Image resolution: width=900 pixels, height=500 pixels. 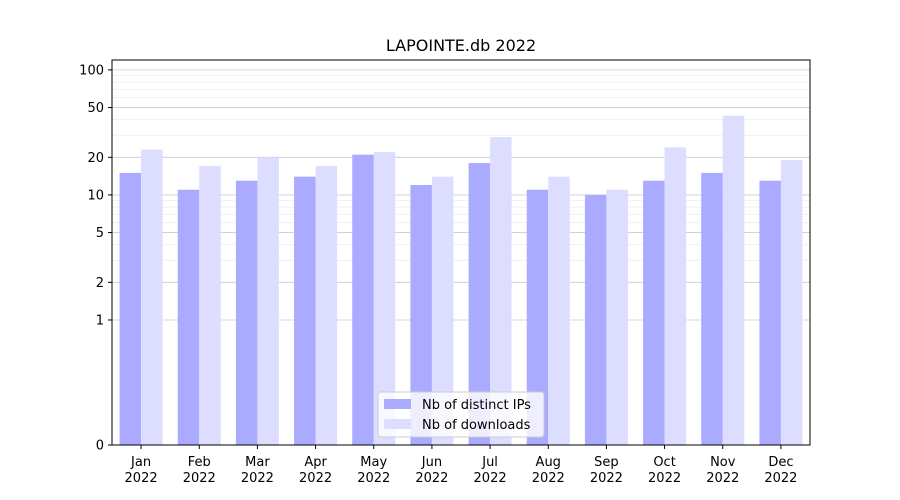 I want to click on bar-distinct-ips-jul, so click(x=479, y=304).